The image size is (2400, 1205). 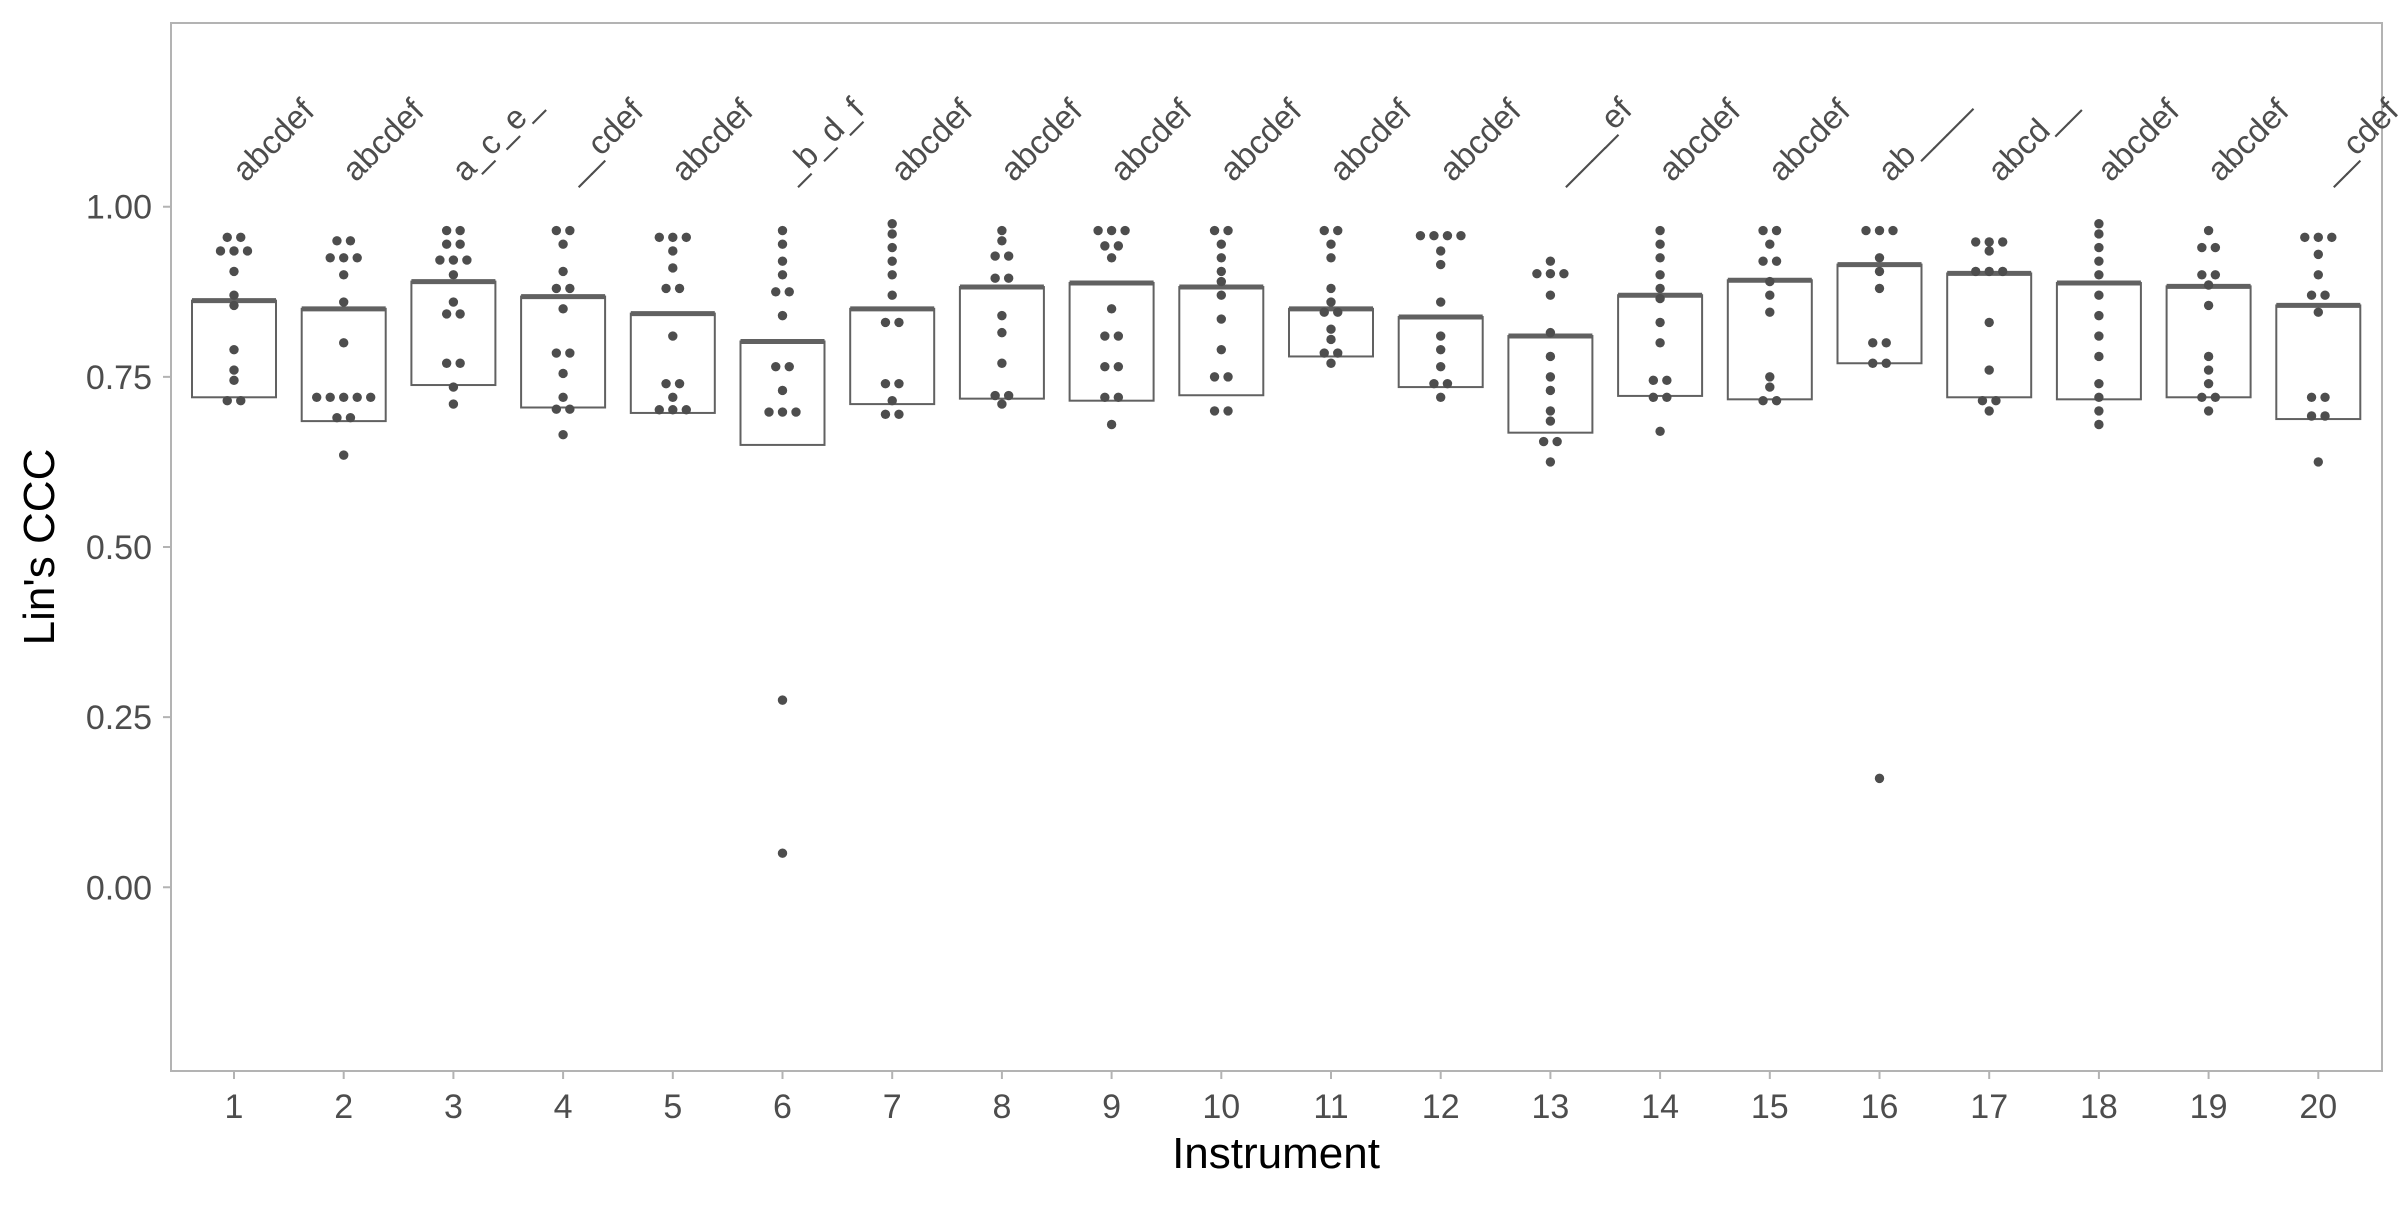 I want to click on x-axis: 1 2 3 4 5 6 7 8 9 10 11 12 13 14 15 16 17 18 19 20, so click(x=1281, y=1098).